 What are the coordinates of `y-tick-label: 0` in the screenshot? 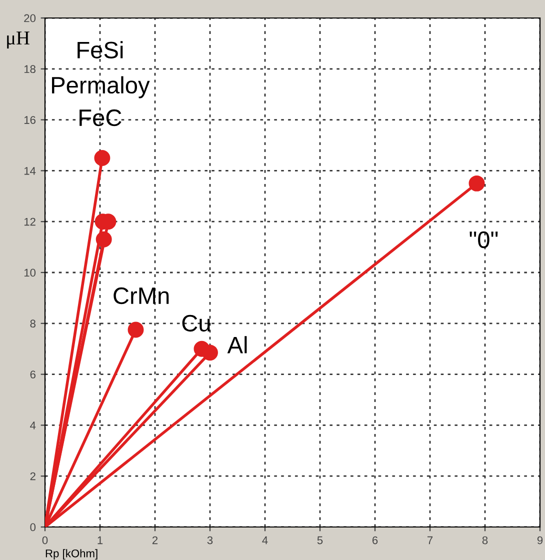 It's located at (33, 527).